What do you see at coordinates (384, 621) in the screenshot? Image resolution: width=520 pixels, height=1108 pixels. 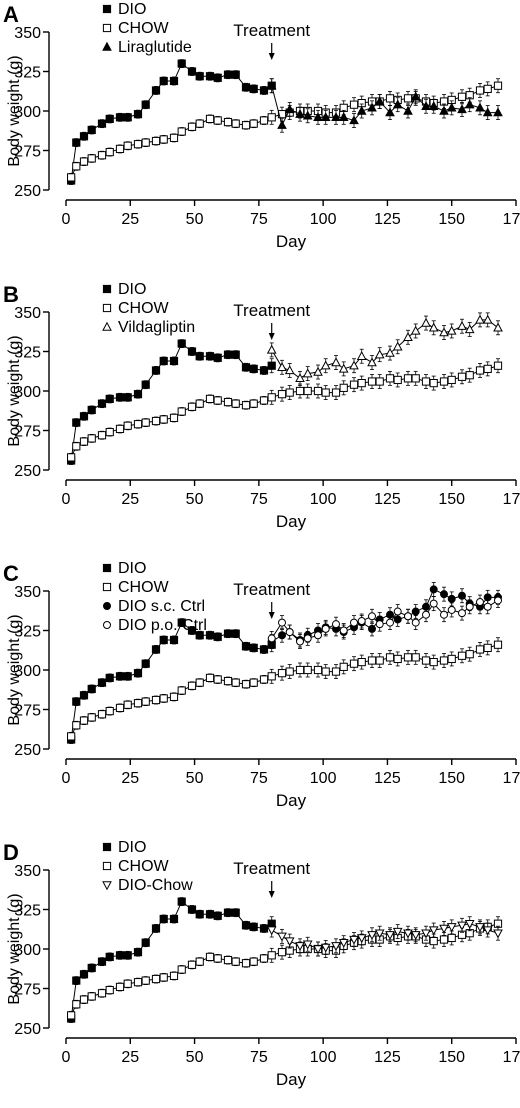 I see `series-dio-p-o-ctrl` at bounding box center [384, 621].